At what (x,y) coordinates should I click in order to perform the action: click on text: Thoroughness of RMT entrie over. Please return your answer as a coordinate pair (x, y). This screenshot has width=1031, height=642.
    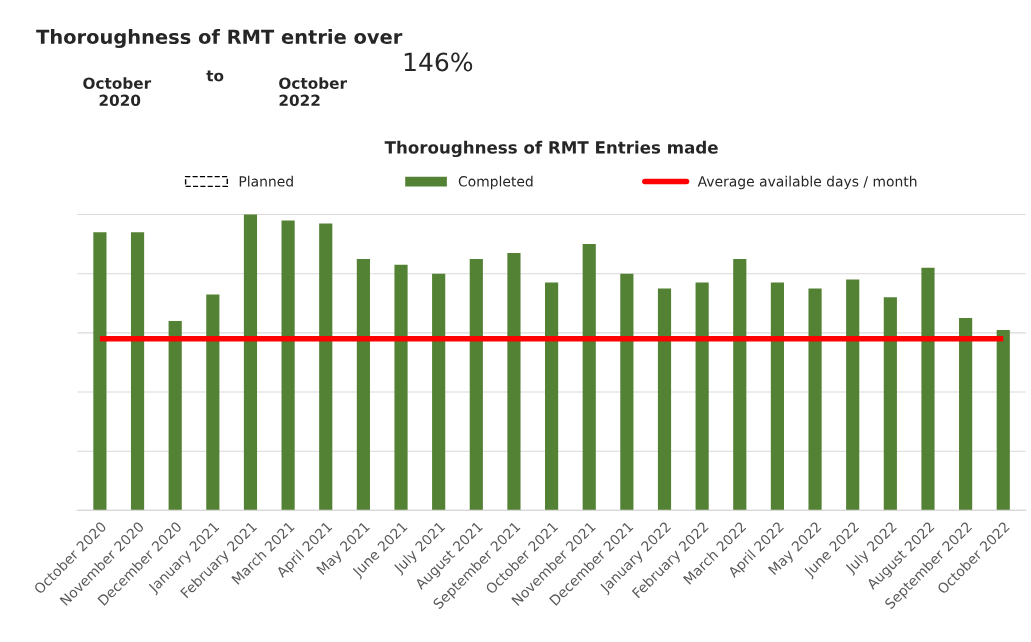
    Looking at the image, I should click on (219, 39).